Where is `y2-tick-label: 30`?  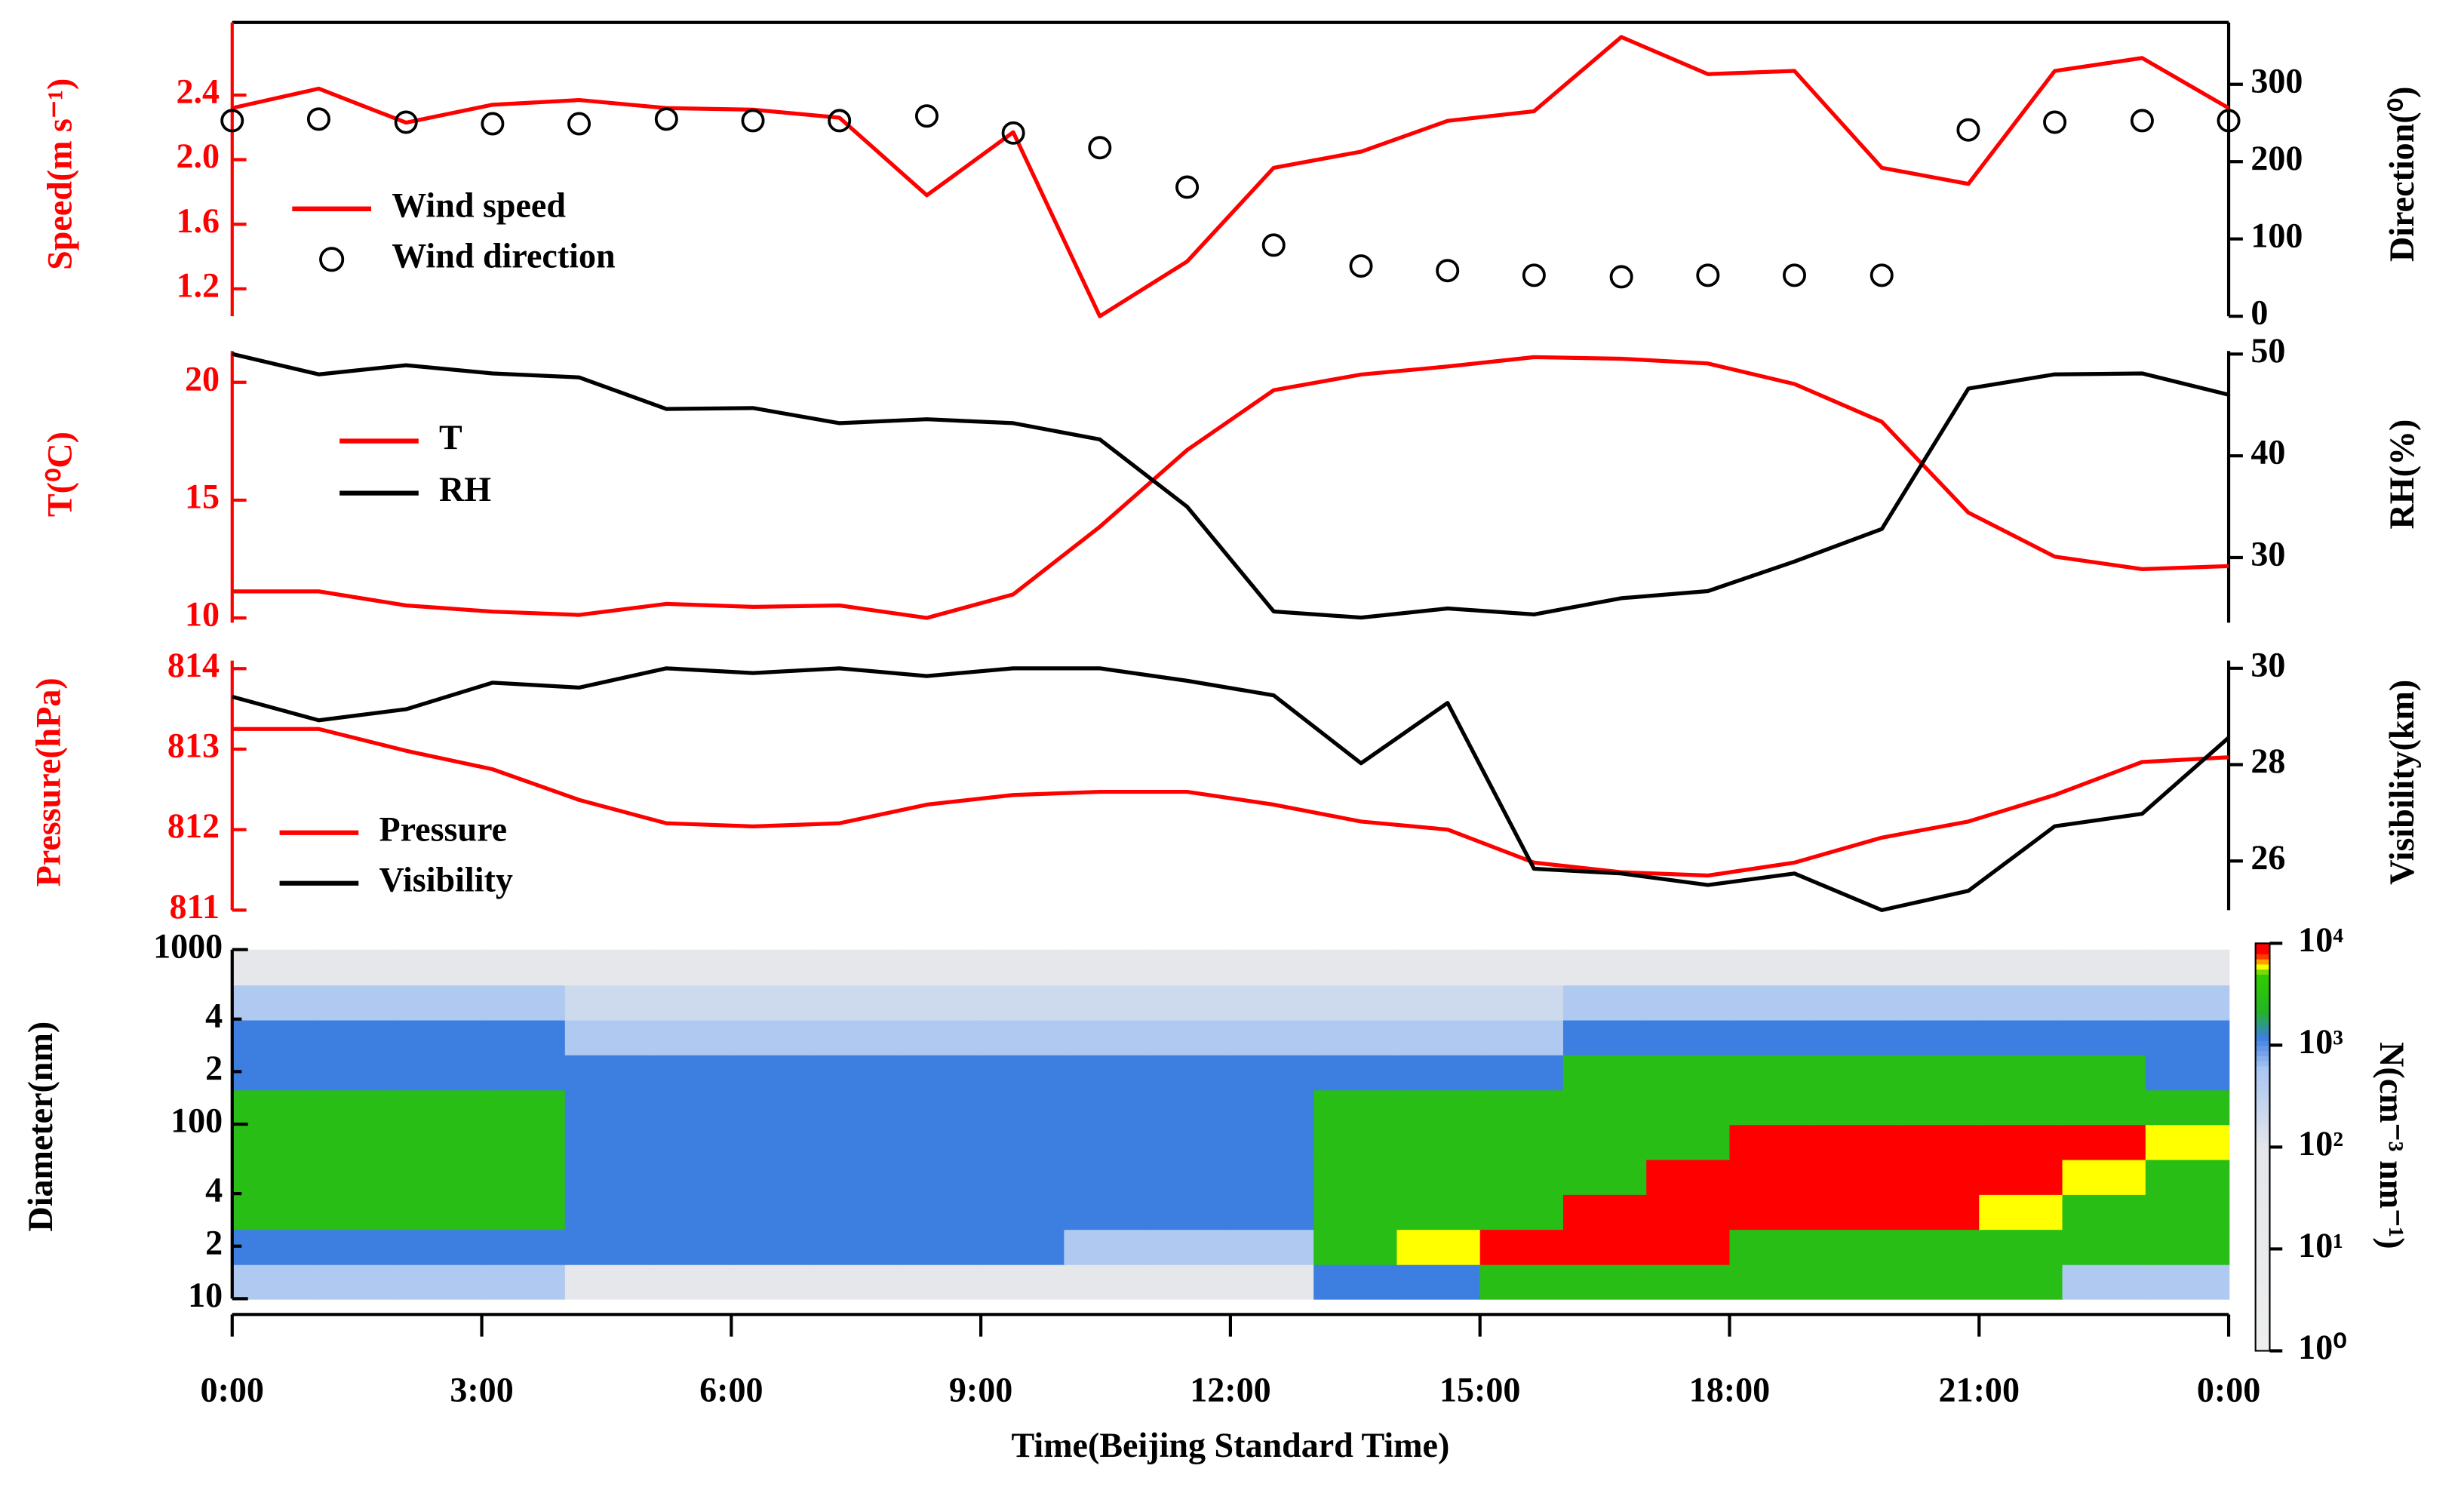
y2-tick-label: 30 is located at coordinates (2267, 664).